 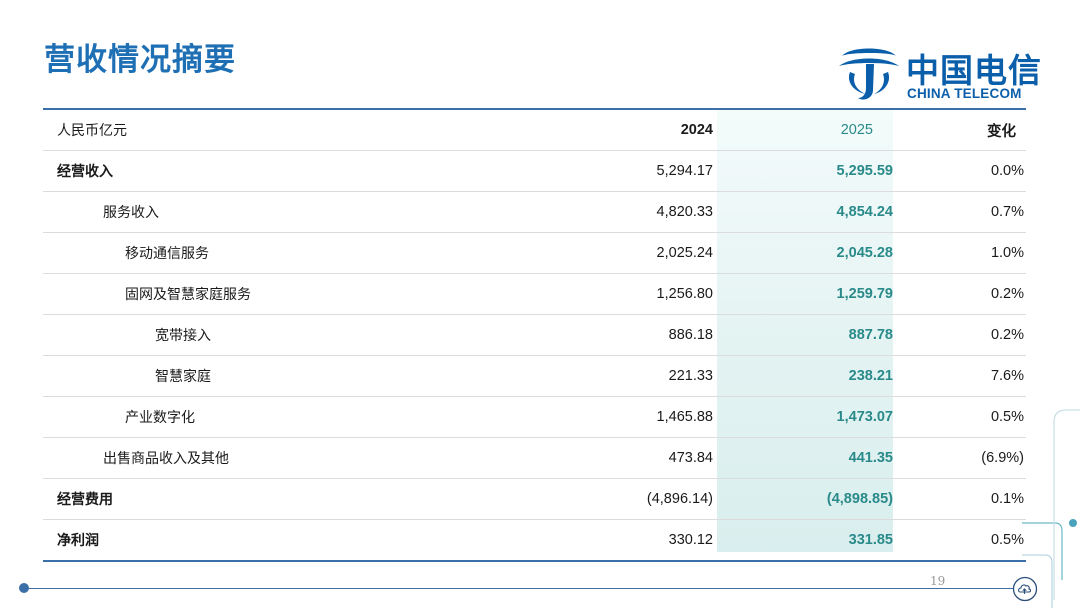 I want to click on row-value-2024: 2,025.24, so click(x=660, y=253).